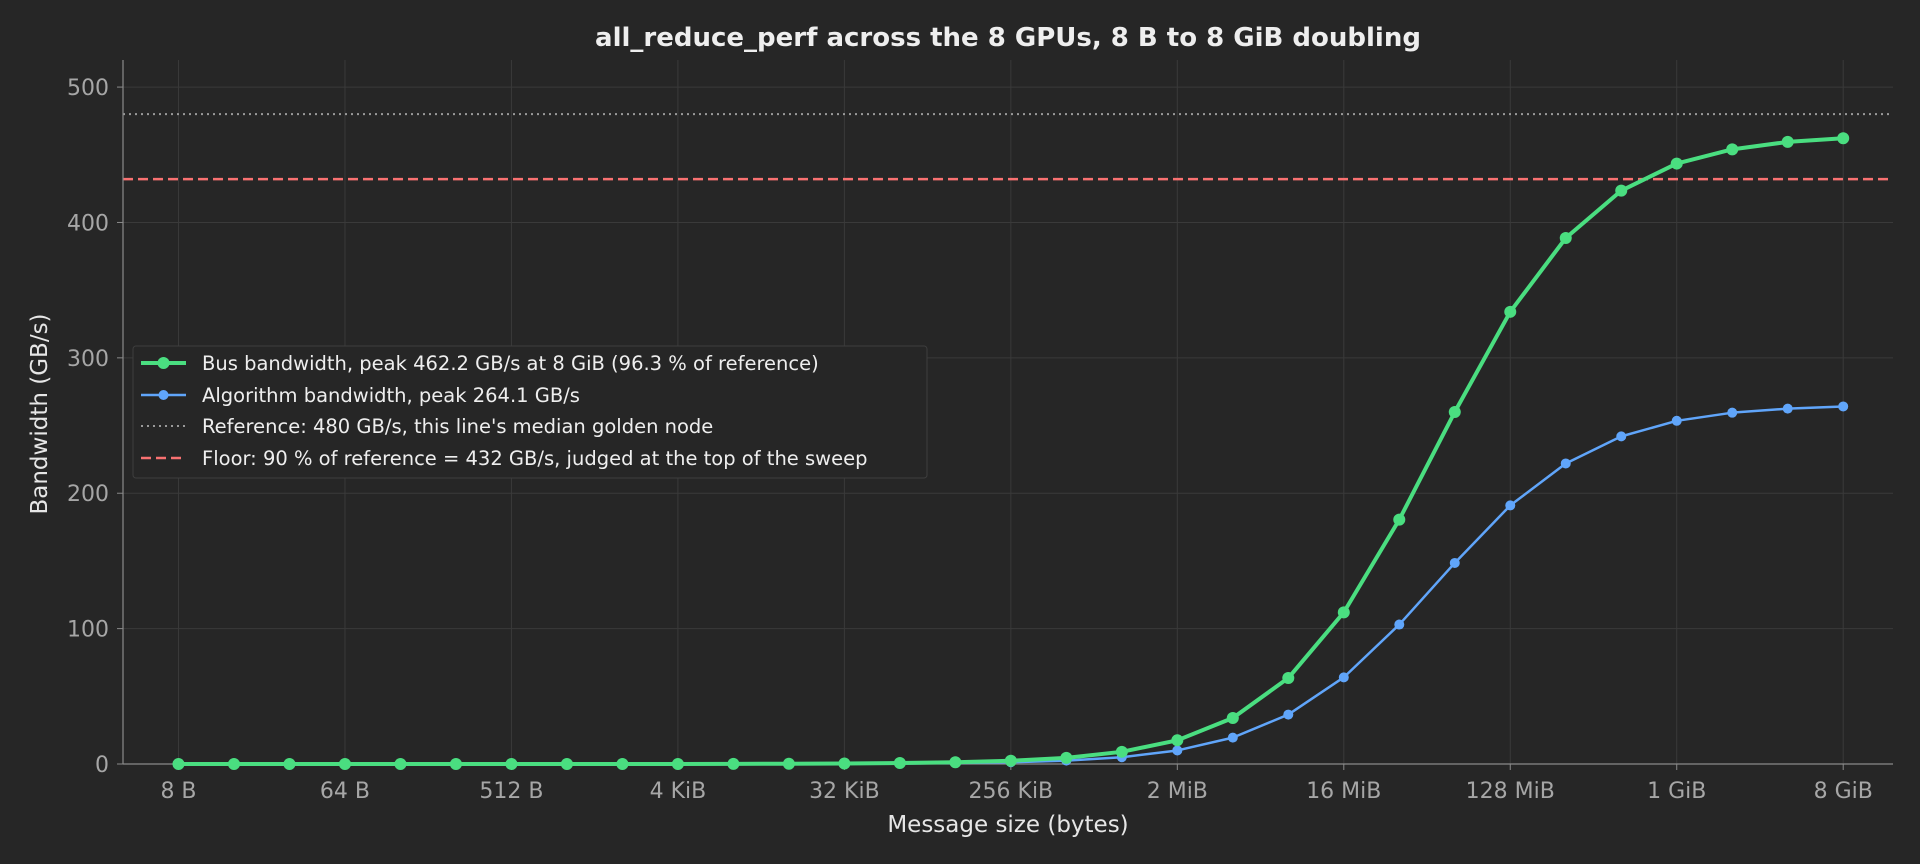  Describe the element at coordinates (178, 791) in the screenshot. I see `x-tick-label: 8 B` at that location.